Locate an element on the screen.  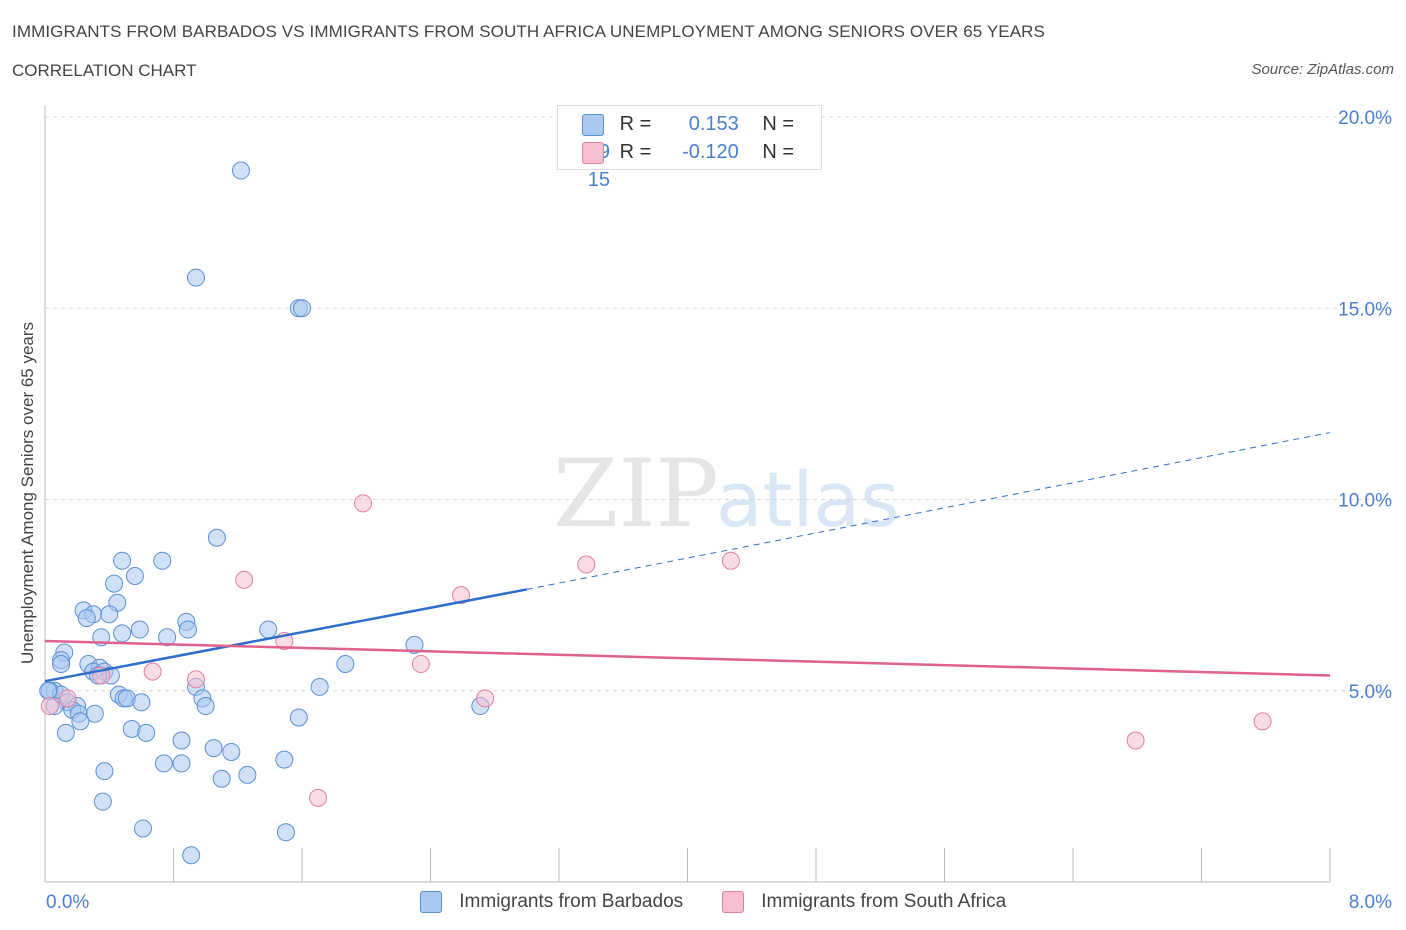
y-axis-label: Unemployment Among Seniors over 65 years is located at coordinates (27, 493).